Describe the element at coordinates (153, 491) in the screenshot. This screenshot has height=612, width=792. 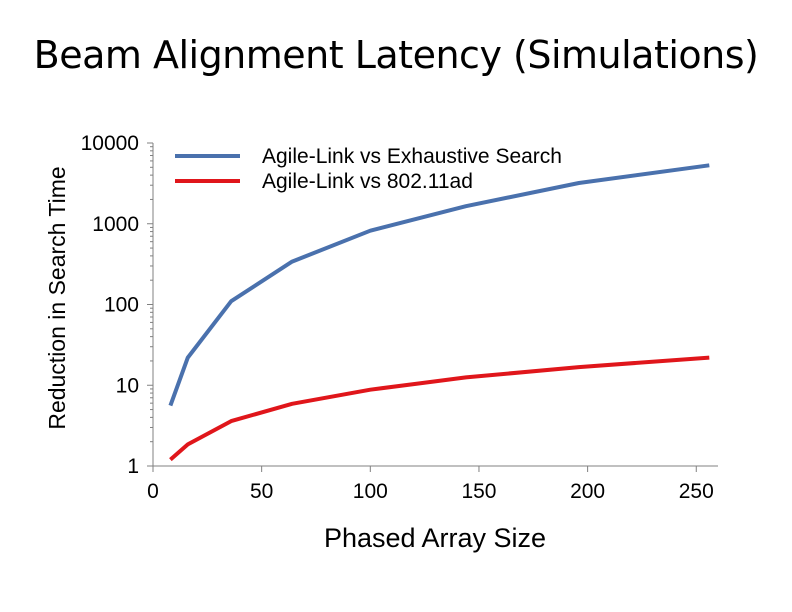
I see `x-tick-label: 0` at that location.